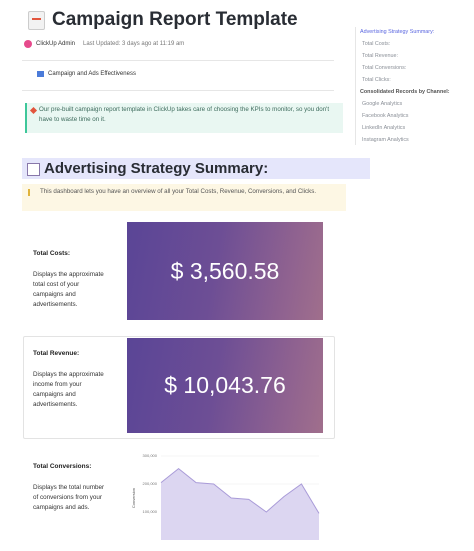 The width and height of the screenshot is (474, 551). I want to click on card-frame, so click(179, 387).